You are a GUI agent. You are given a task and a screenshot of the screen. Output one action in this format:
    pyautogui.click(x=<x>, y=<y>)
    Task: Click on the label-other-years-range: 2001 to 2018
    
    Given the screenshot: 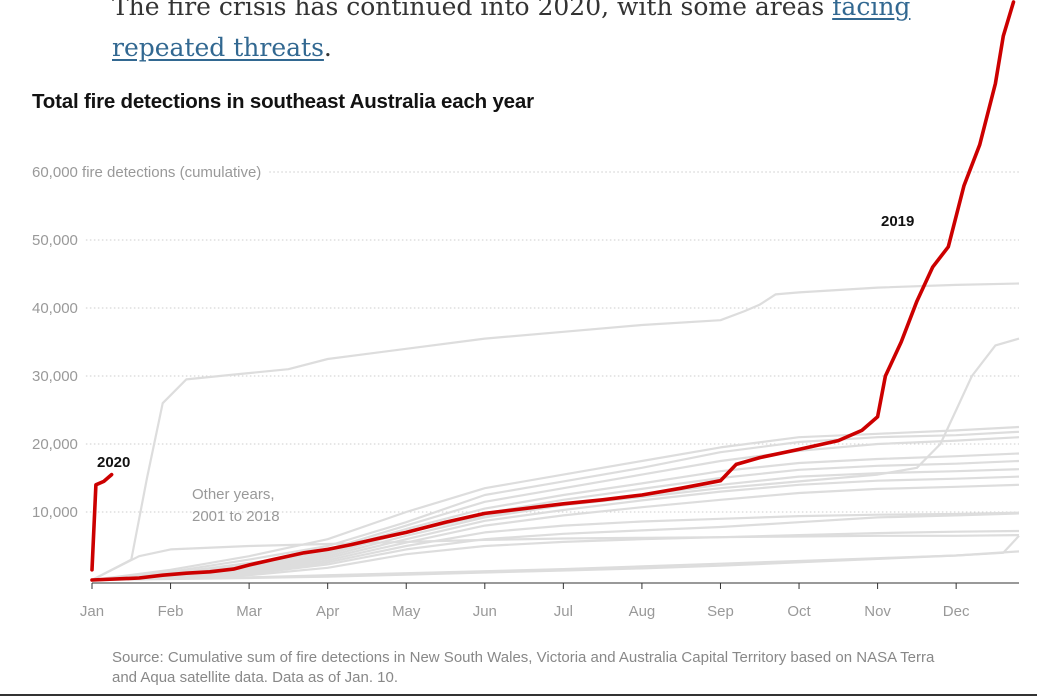 What is the action you would take?
    pyautogui.click(x=236, y=516)
    